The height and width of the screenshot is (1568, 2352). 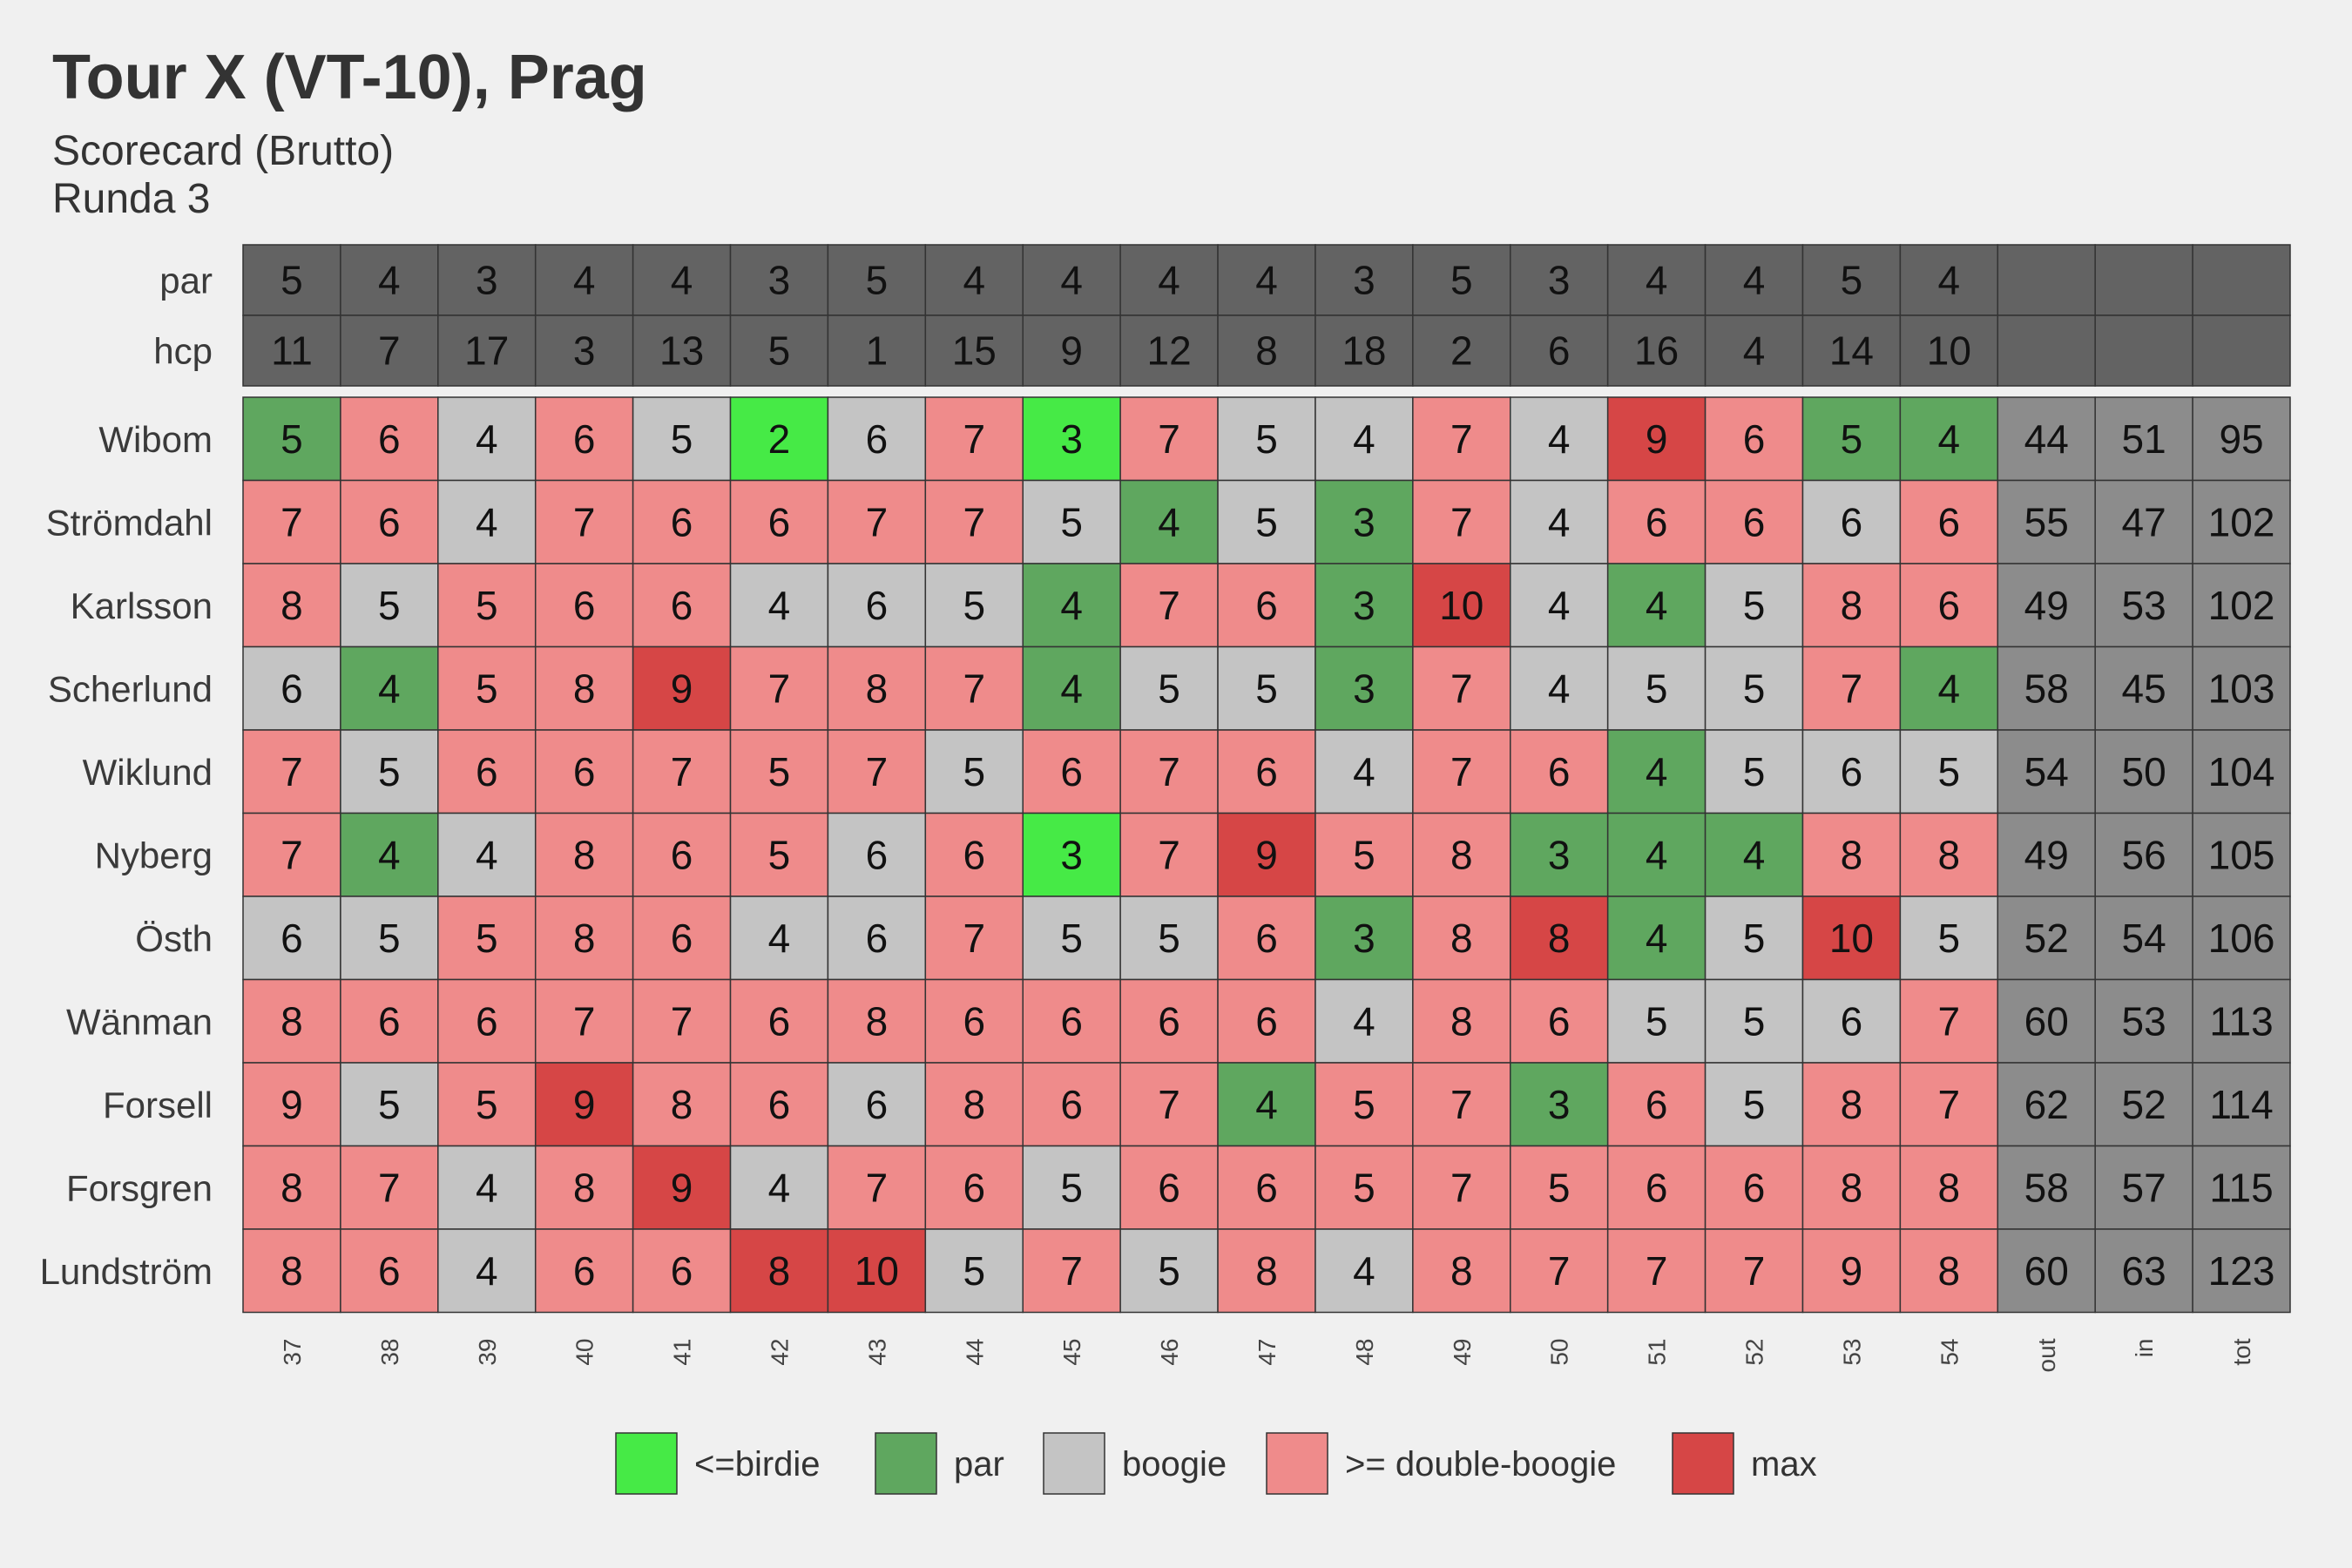 What do you see at coordinates (1267, 1352) in the screenshot?
I see `x-tick-label: 47` at bounding box center [1267, 1352].